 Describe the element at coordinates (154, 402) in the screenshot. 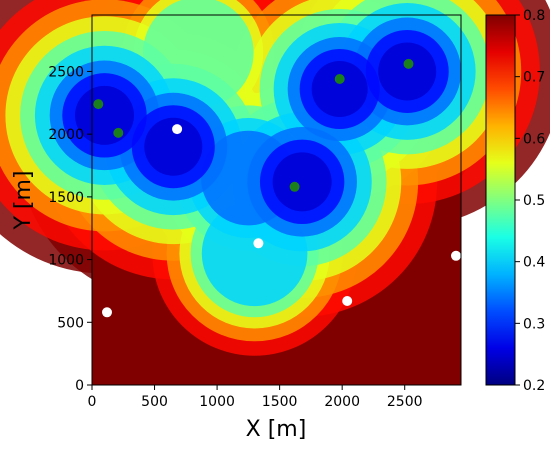

I see `x-tick-label: 500` at that location.